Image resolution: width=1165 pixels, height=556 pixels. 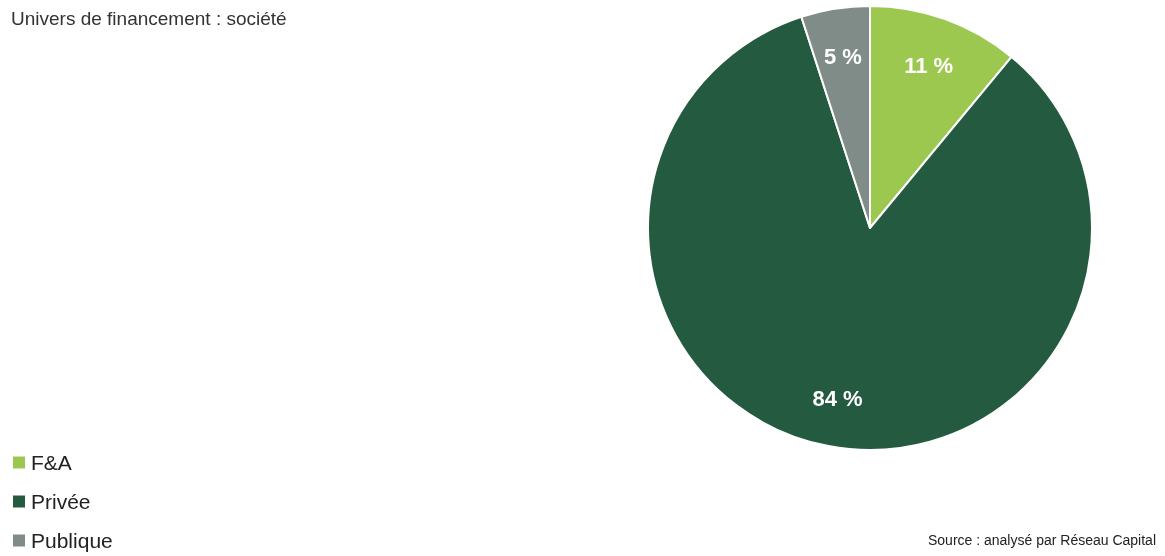 I want to click on legend-label: Privée, so click(x=61, y=501).